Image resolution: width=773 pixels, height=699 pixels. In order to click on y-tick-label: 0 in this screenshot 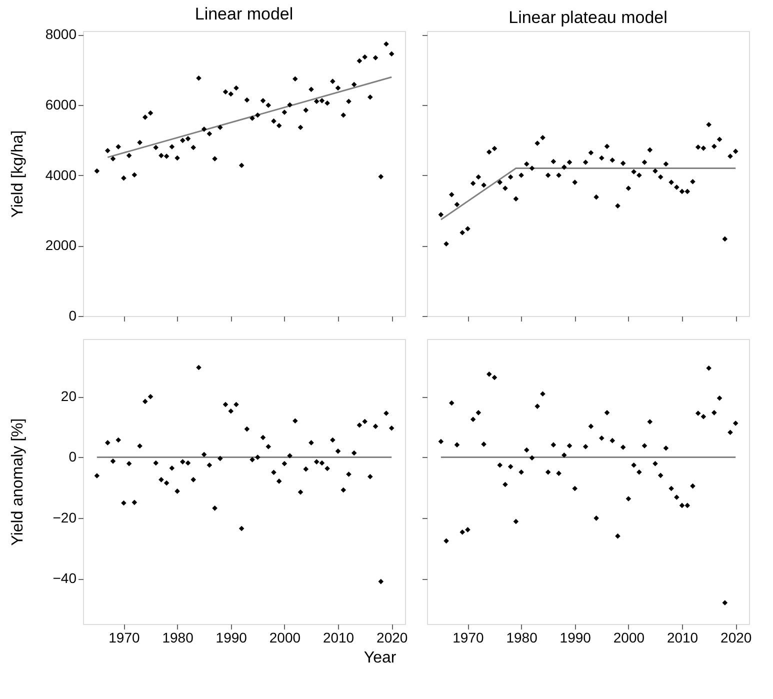, I will do `click(72, 456)`.